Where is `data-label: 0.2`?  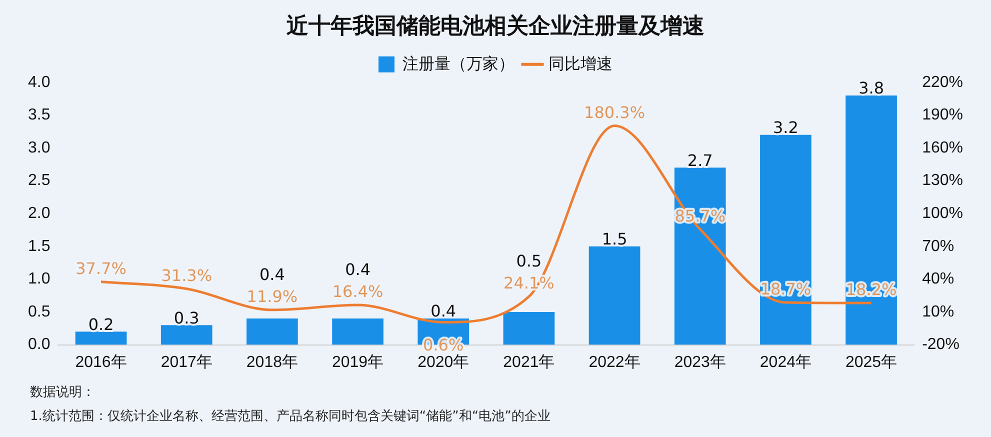 data-label: 0.2 is located at coordinates (101, 324).